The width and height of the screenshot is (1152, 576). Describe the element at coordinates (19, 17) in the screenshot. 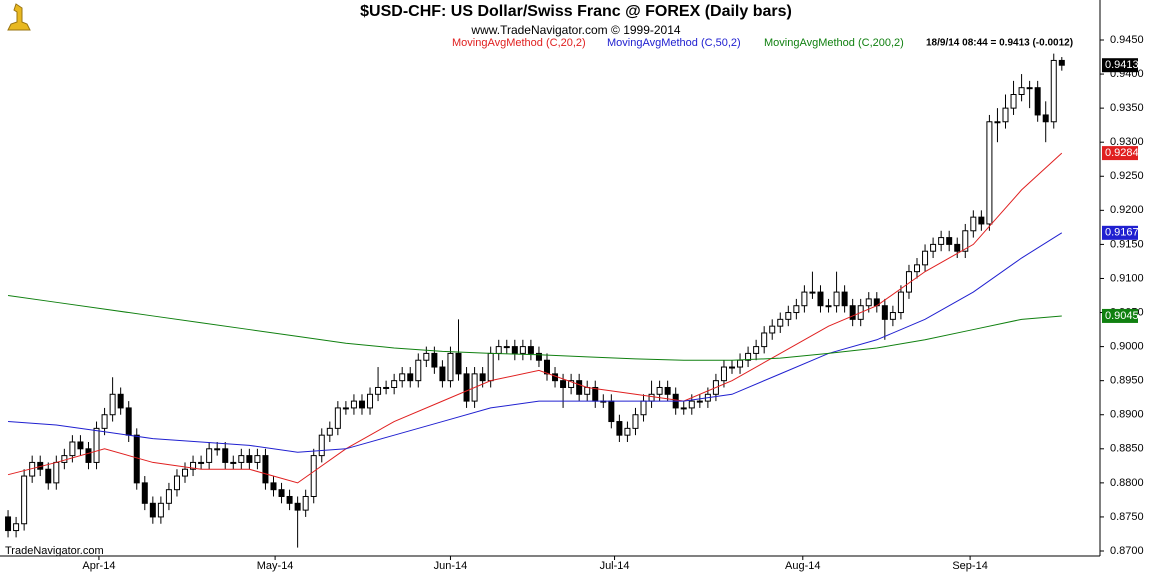

I see `logo` at that location.